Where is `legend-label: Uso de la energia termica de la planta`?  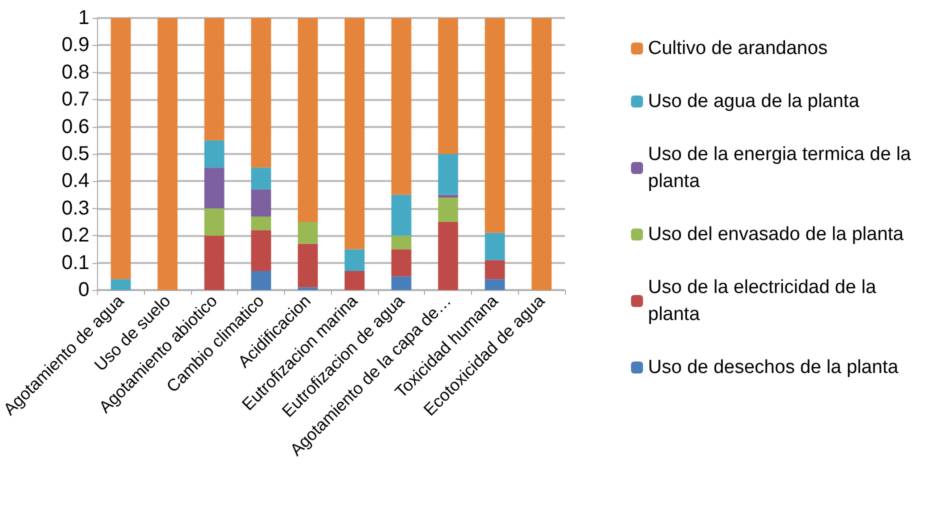
legend-label: Uso de la energia termica de la planta is located at coordinates (782, 168).